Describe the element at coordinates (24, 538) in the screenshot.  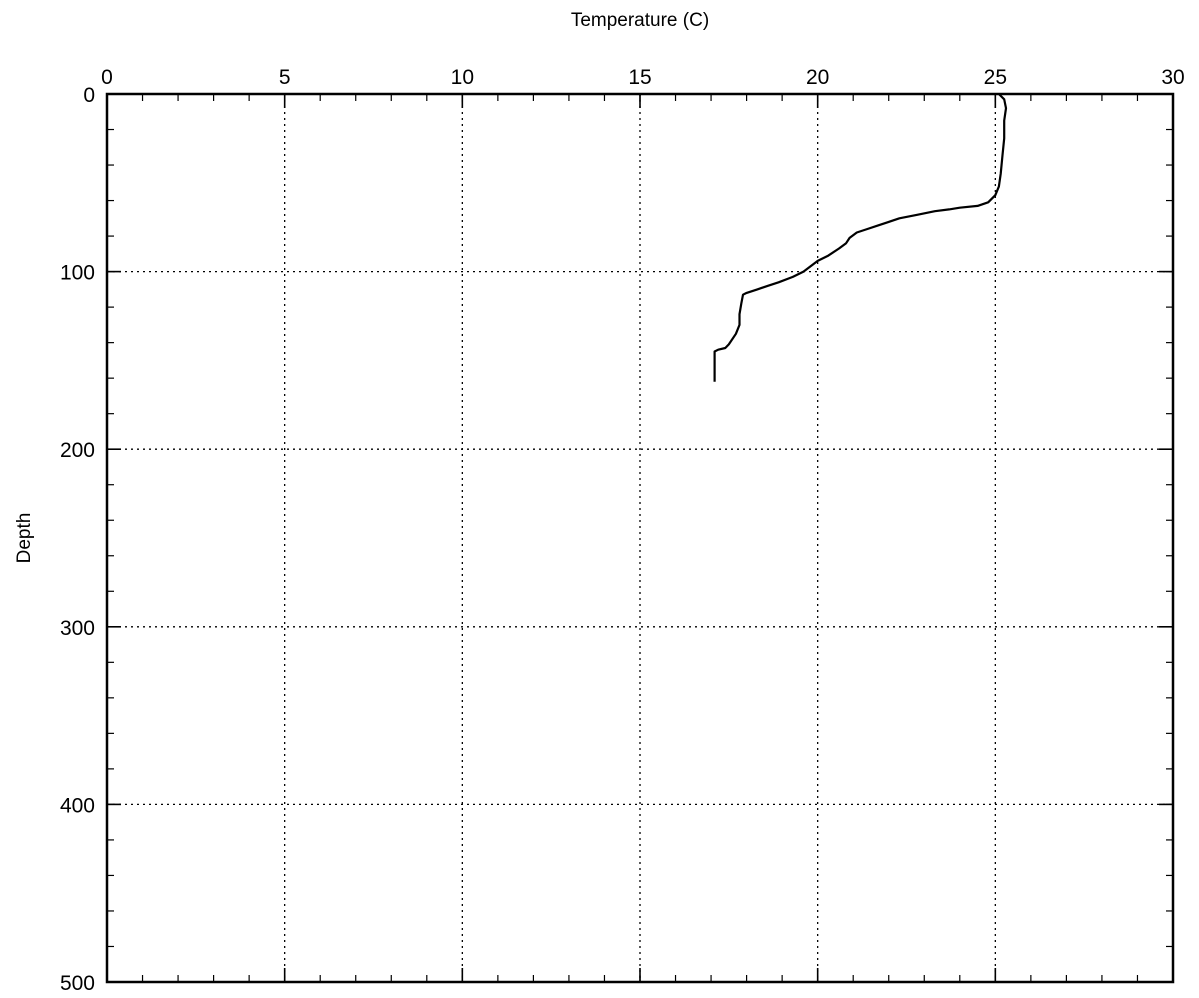
I see `y-axis-title: Depth` at that location.